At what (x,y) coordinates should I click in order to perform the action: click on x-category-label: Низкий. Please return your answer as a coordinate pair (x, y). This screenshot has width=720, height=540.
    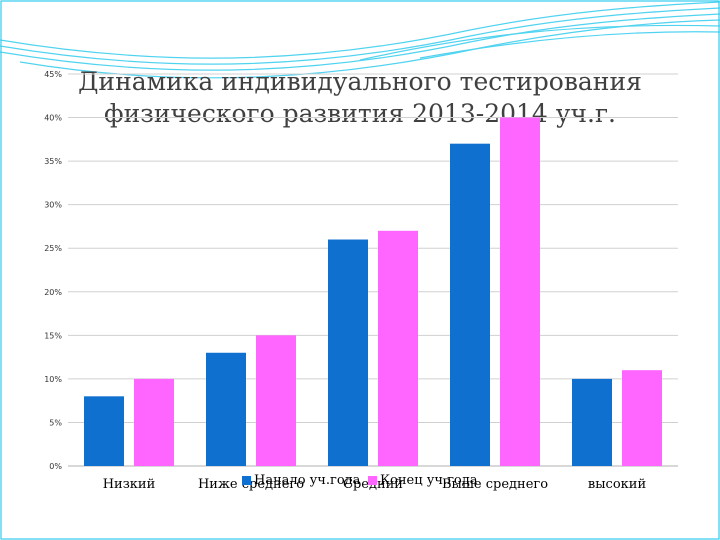
    Looking at the image, I should click on (129, 484).